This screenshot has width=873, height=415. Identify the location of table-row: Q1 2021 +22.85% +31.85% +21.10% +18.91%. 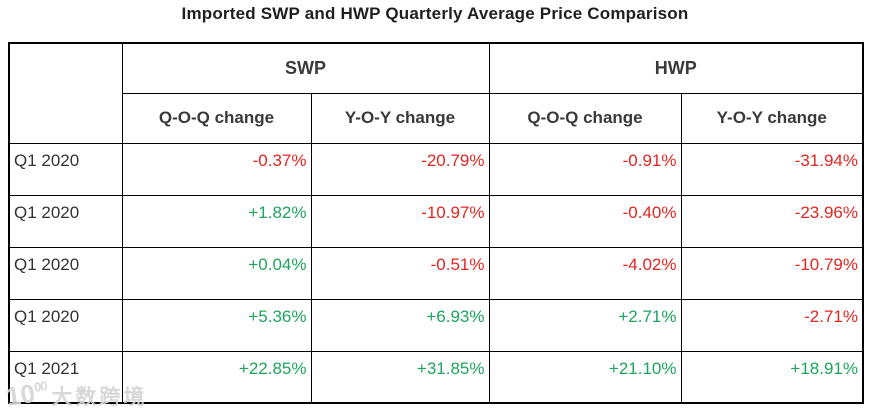
(436, 377).